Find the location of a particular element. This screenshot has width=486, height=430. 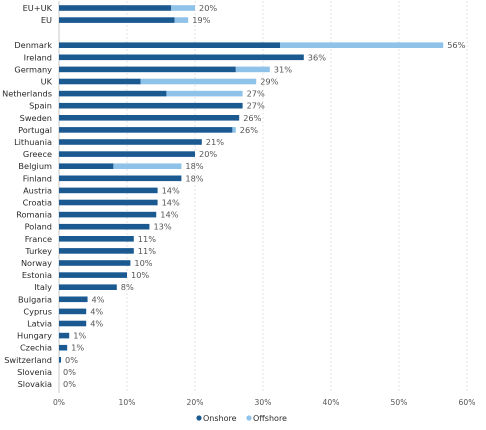

category-label: Croatia is located at coordinates (37, 203).